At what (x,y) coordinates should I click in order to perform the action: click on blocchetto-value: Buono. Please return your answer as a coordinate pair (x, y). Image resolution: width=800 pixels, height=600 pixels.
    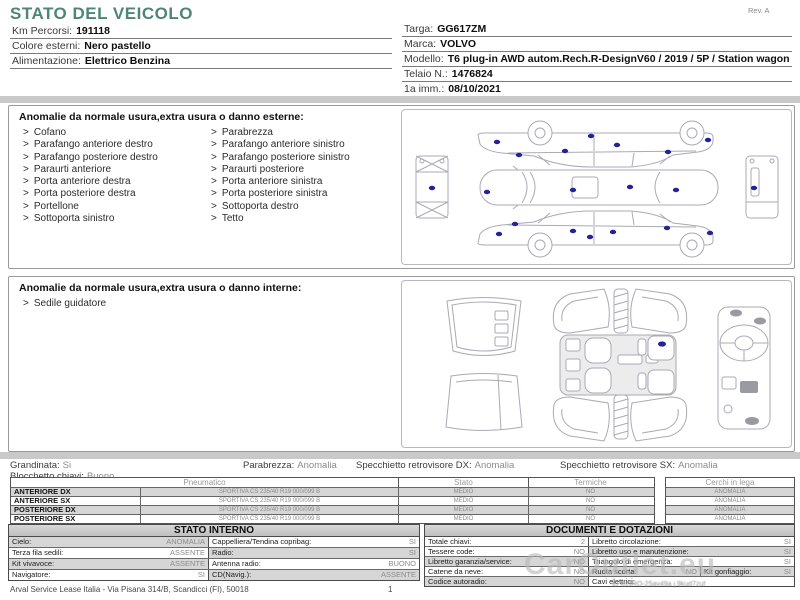
    Looking at the image, I should click on (100, 476).